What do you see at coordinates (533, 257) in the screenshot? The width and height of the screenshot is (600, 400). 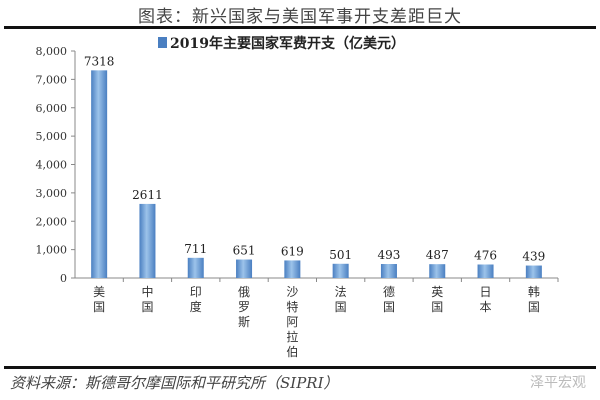 I see `data-label: 439` at bounding box center [533, 257].